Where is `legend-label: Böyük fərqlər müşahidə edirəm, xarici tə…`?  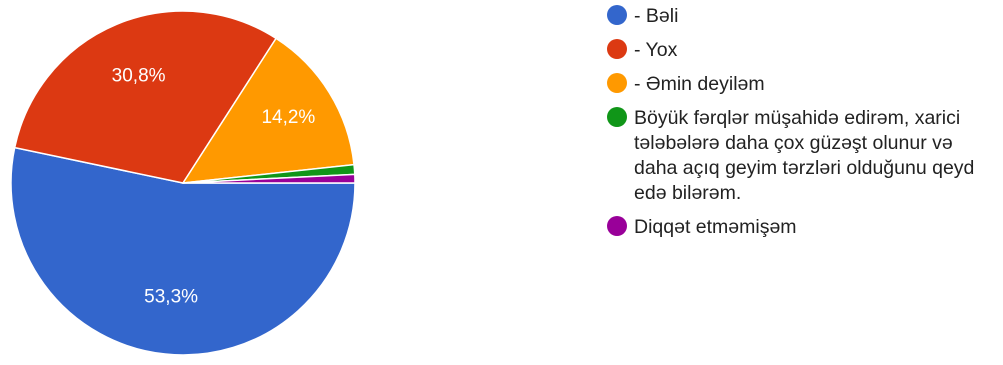 legend-label: Böyük fərqlər müşahidə edirəm, xarici tə… is located at coordinates (804, 155).